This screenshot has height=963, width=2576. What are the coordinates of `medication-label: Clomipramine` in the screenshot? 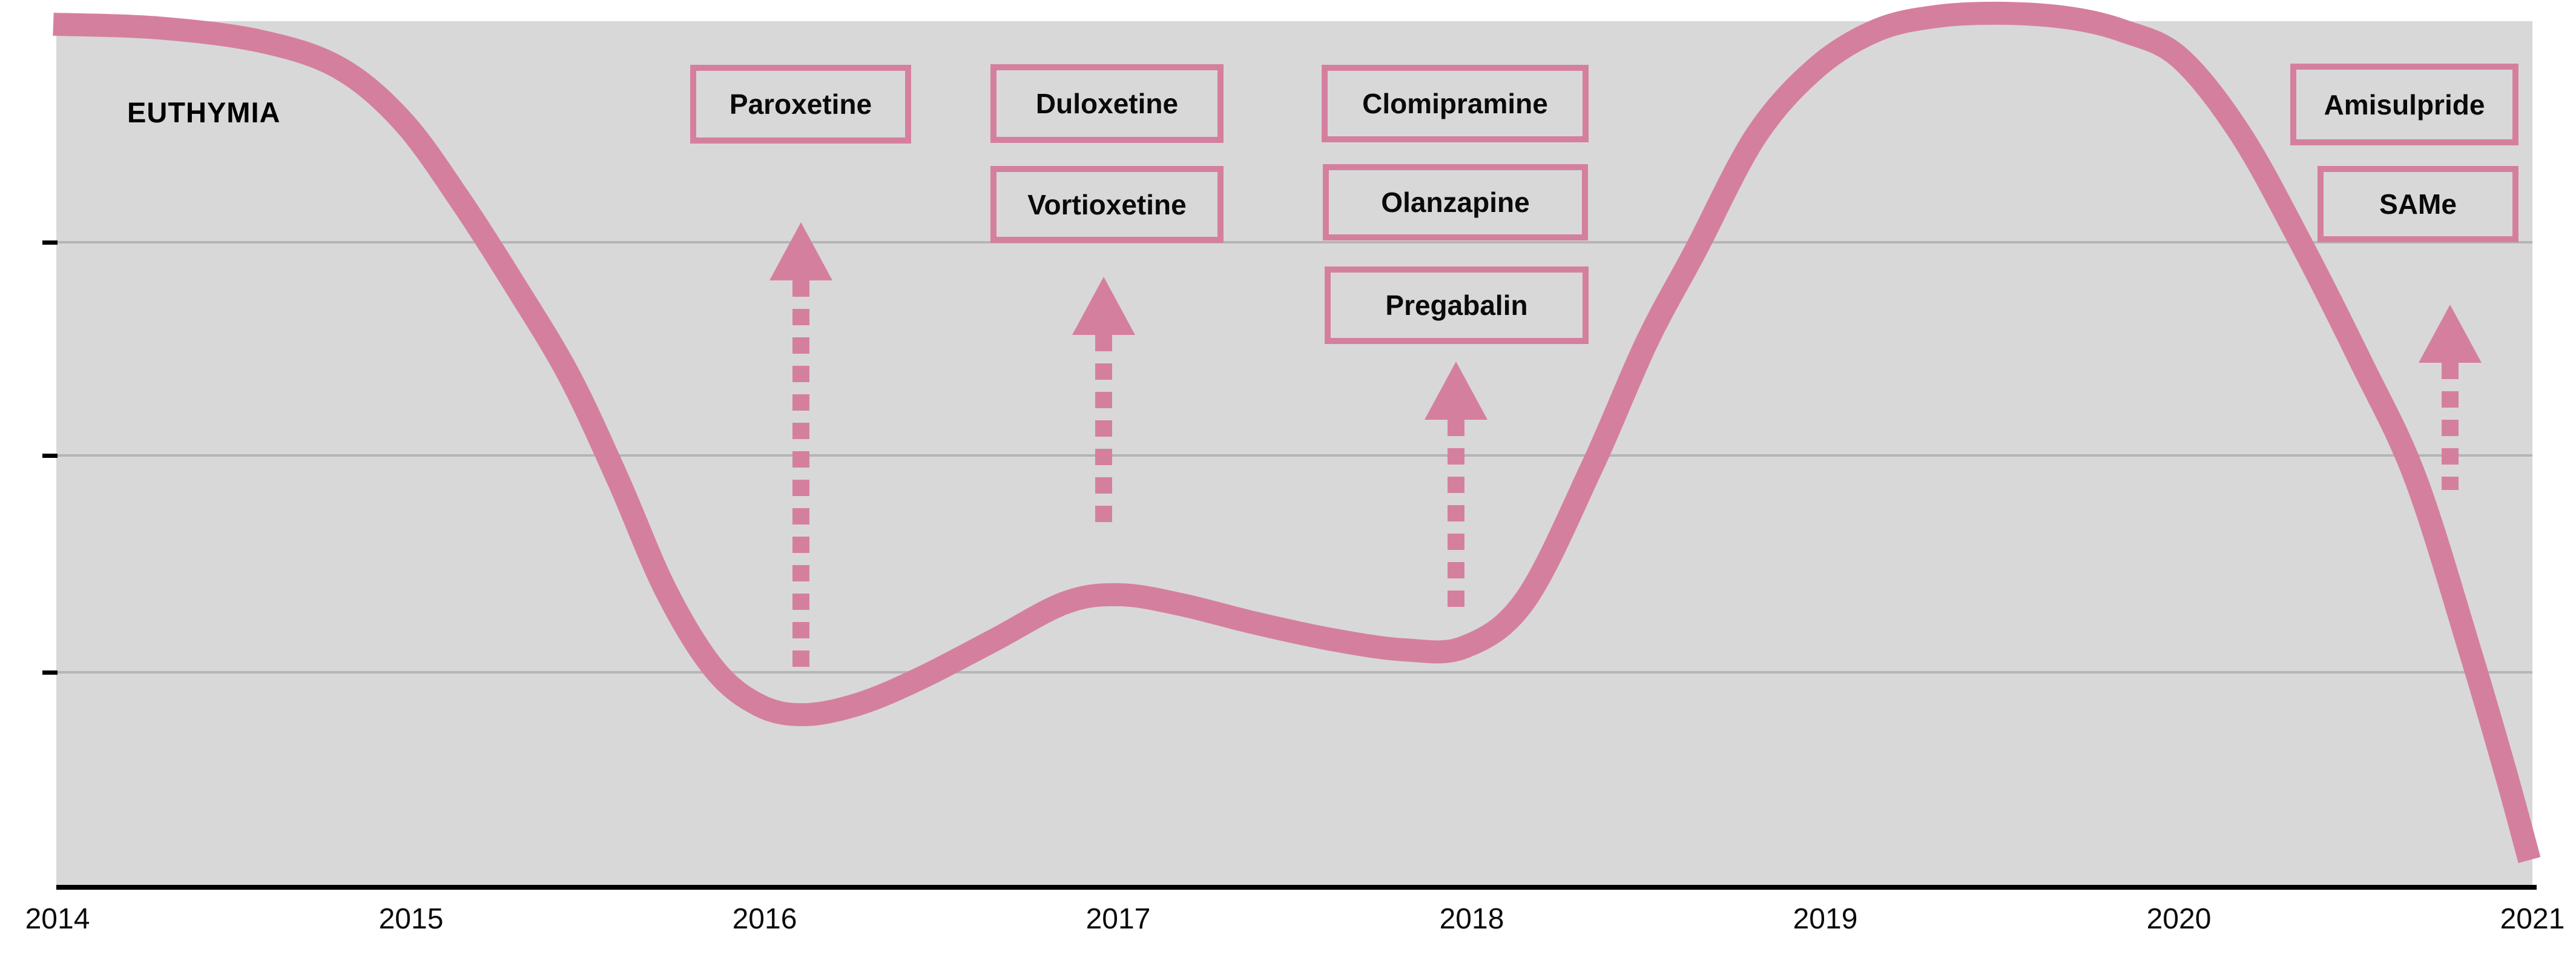 It's located at (1455, 103).